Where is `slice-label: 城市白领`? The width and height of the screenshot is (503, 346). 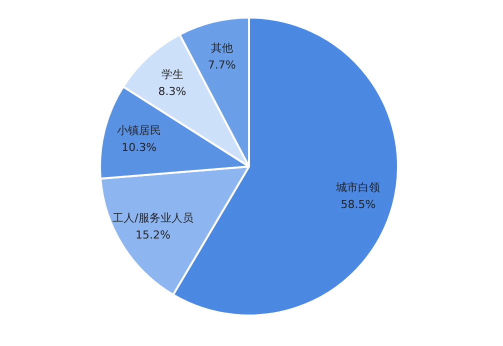 slice-label: 城市白领 is located at coordinates (357, 187).